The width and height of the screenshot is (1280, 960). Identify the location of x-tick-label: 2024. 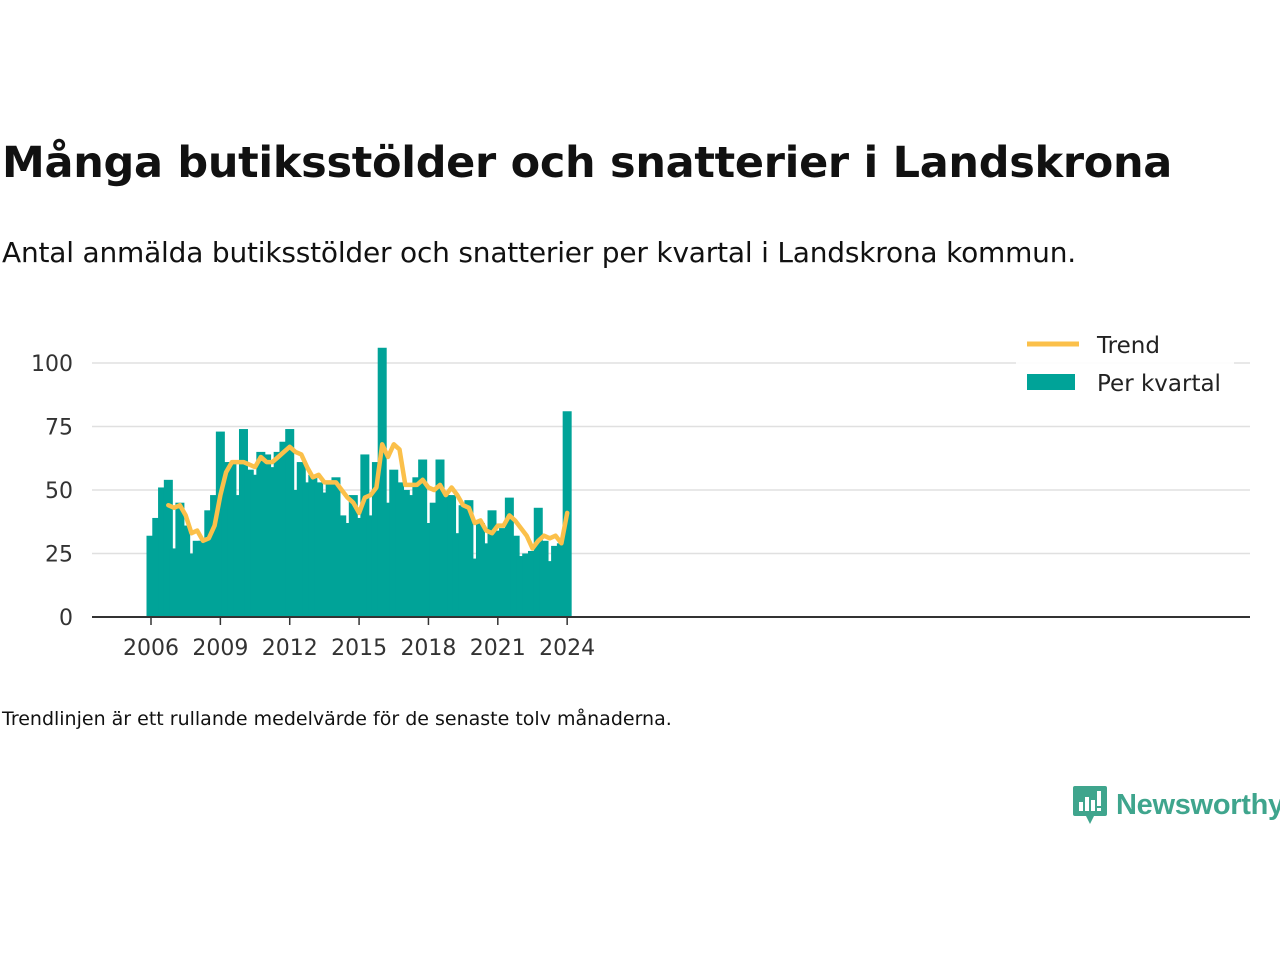
(567, 648).